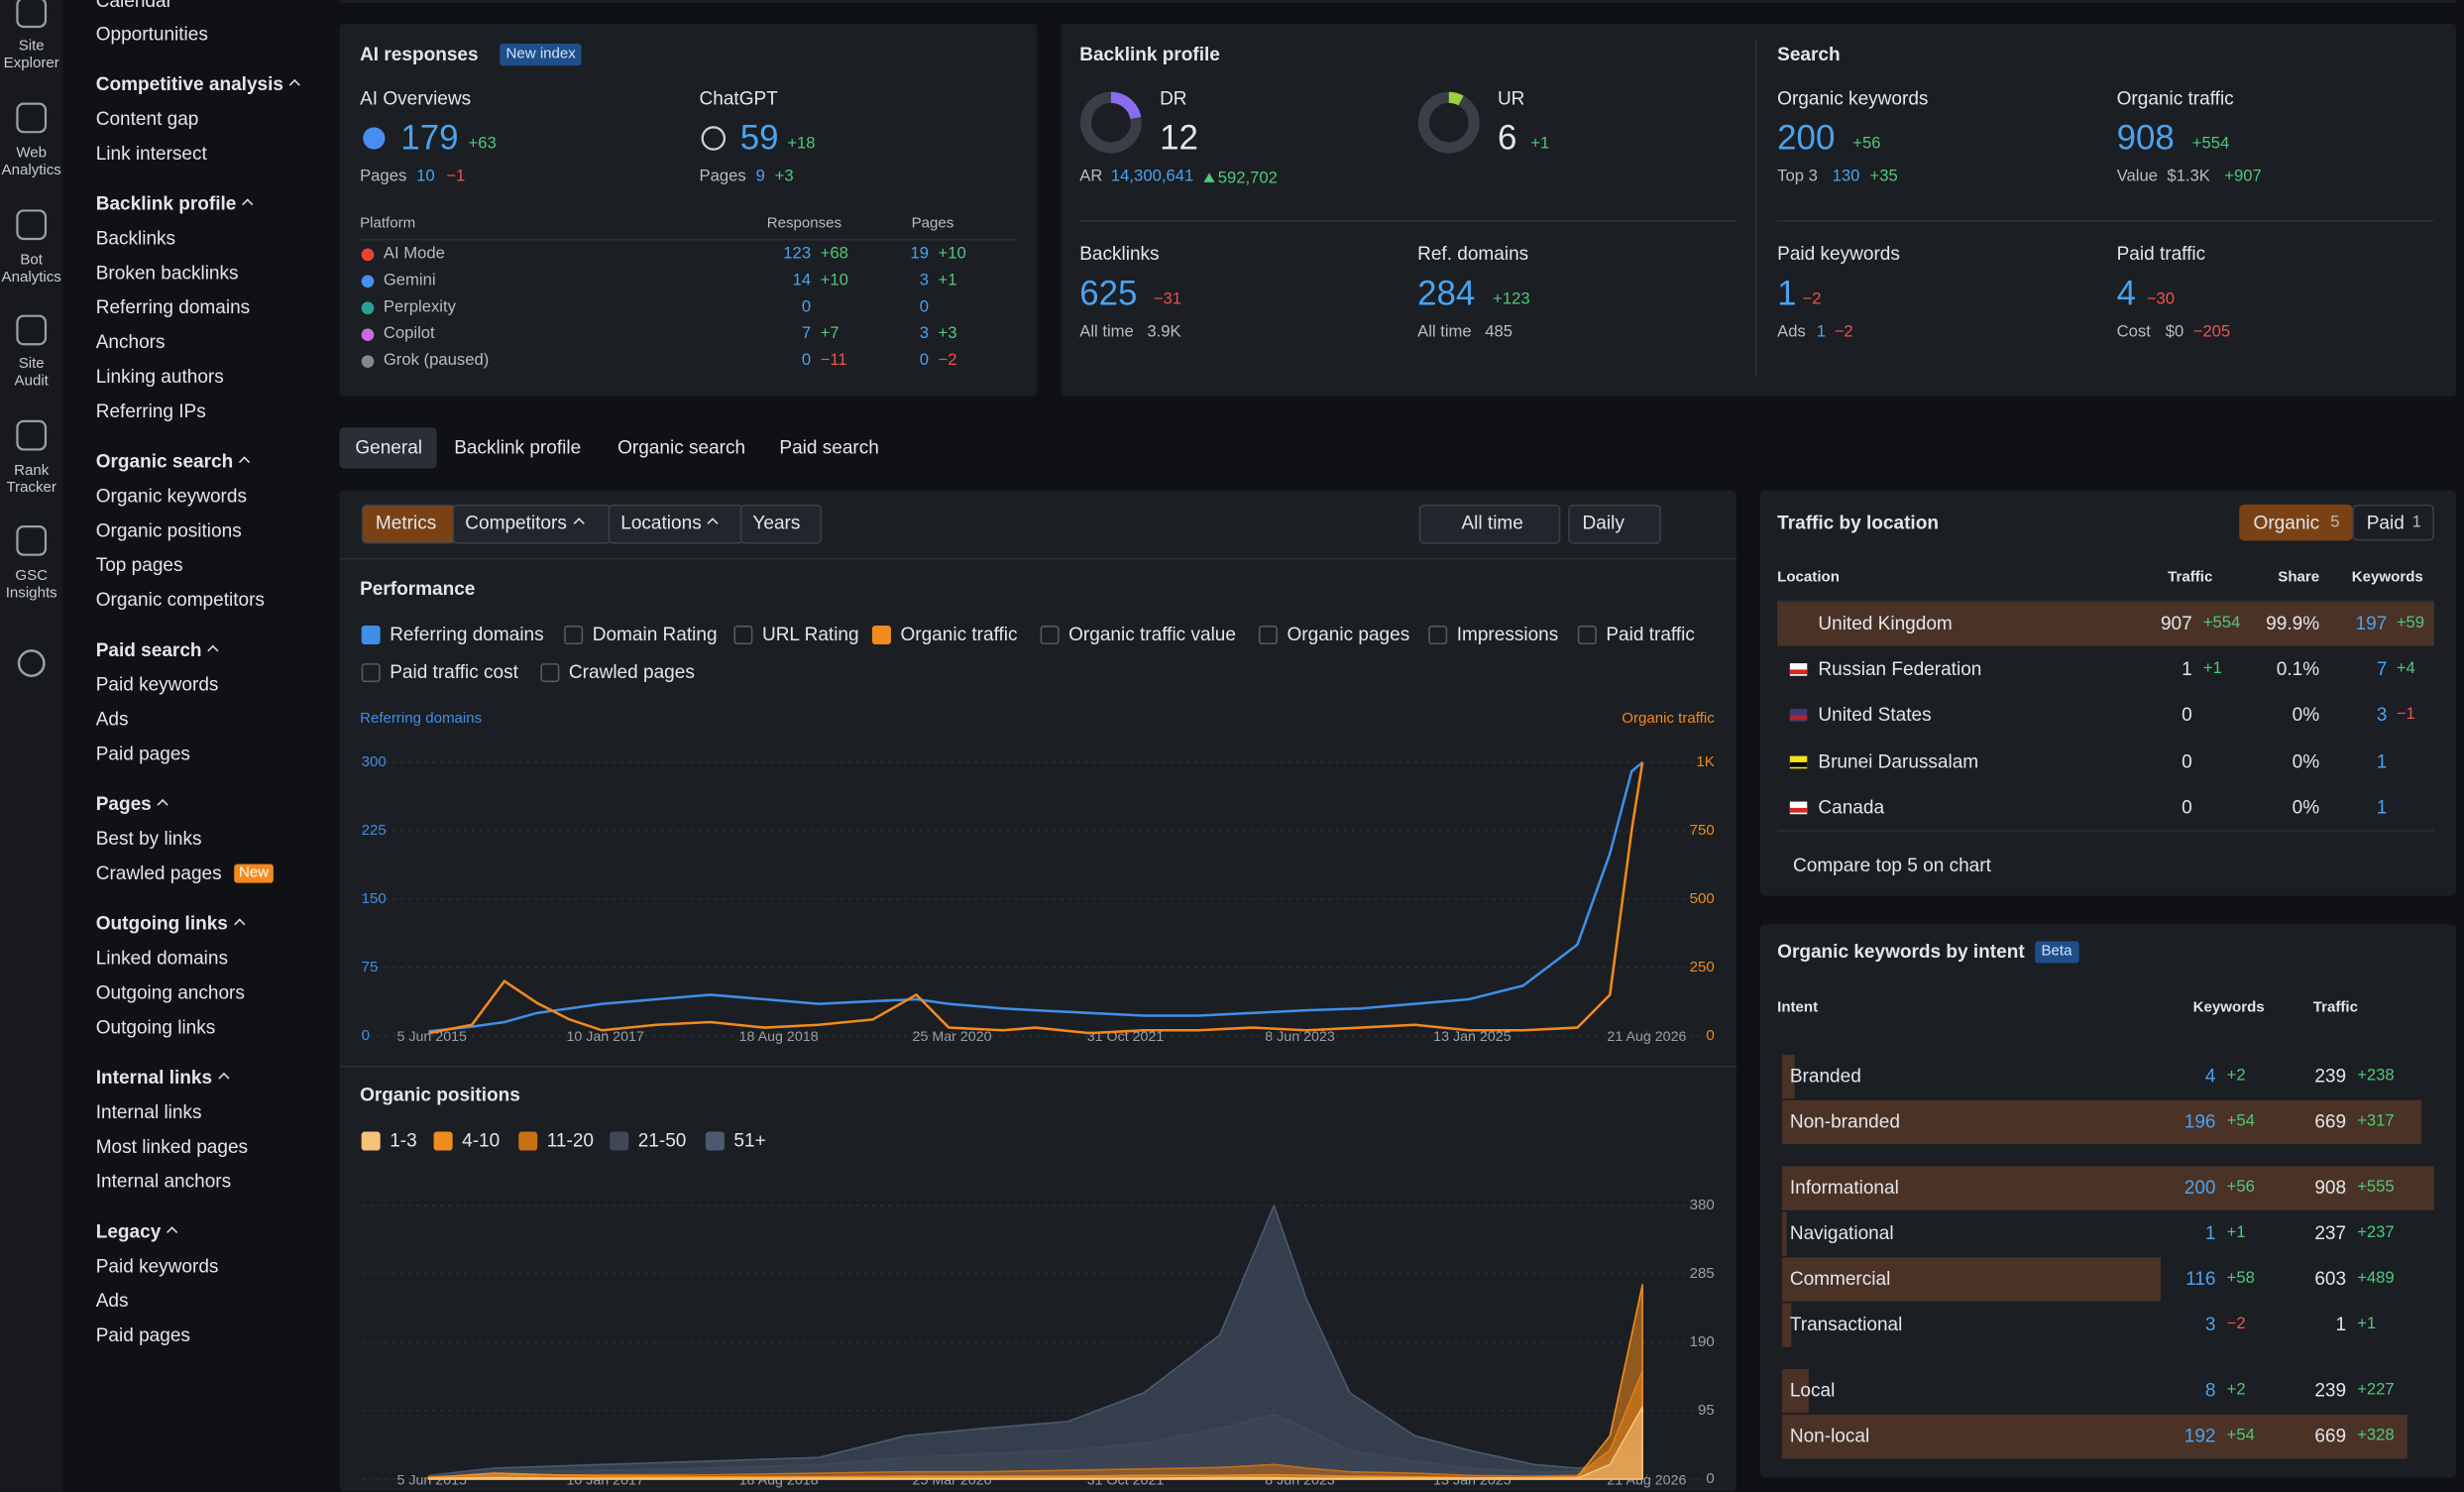 The height and width of the screenshot is (1492, 2464). Describe the element at coordinates (570, 1140) in the screenshot. I see `legend-label: 11-20` at that location.